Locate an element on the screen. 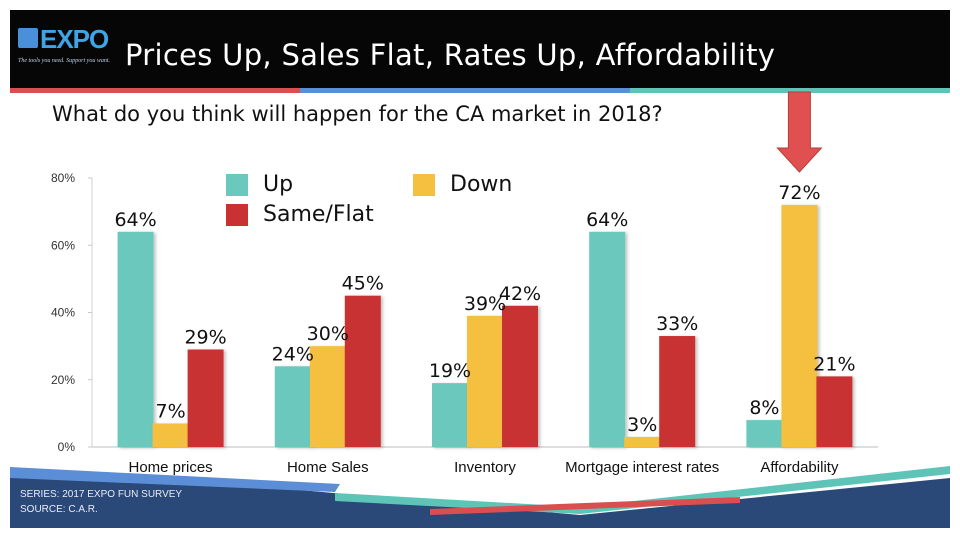 The height and width of the screenshot is (540, 960). bar-data-label: 33% is located at coordinates (677, 324).